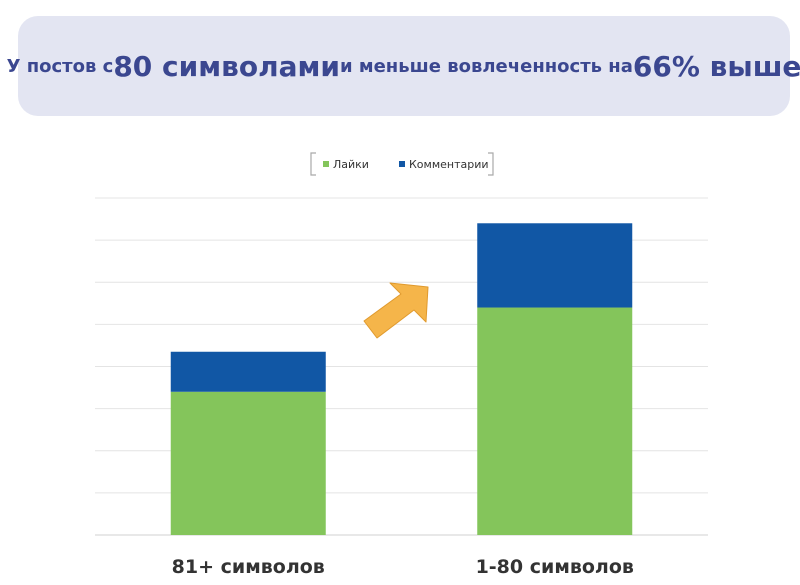 The height and width of the screenshot is (585, 800). Describe the element at coordinates (396, 310) in the screenshot. I see `up-right-arrow-icon` at that location.